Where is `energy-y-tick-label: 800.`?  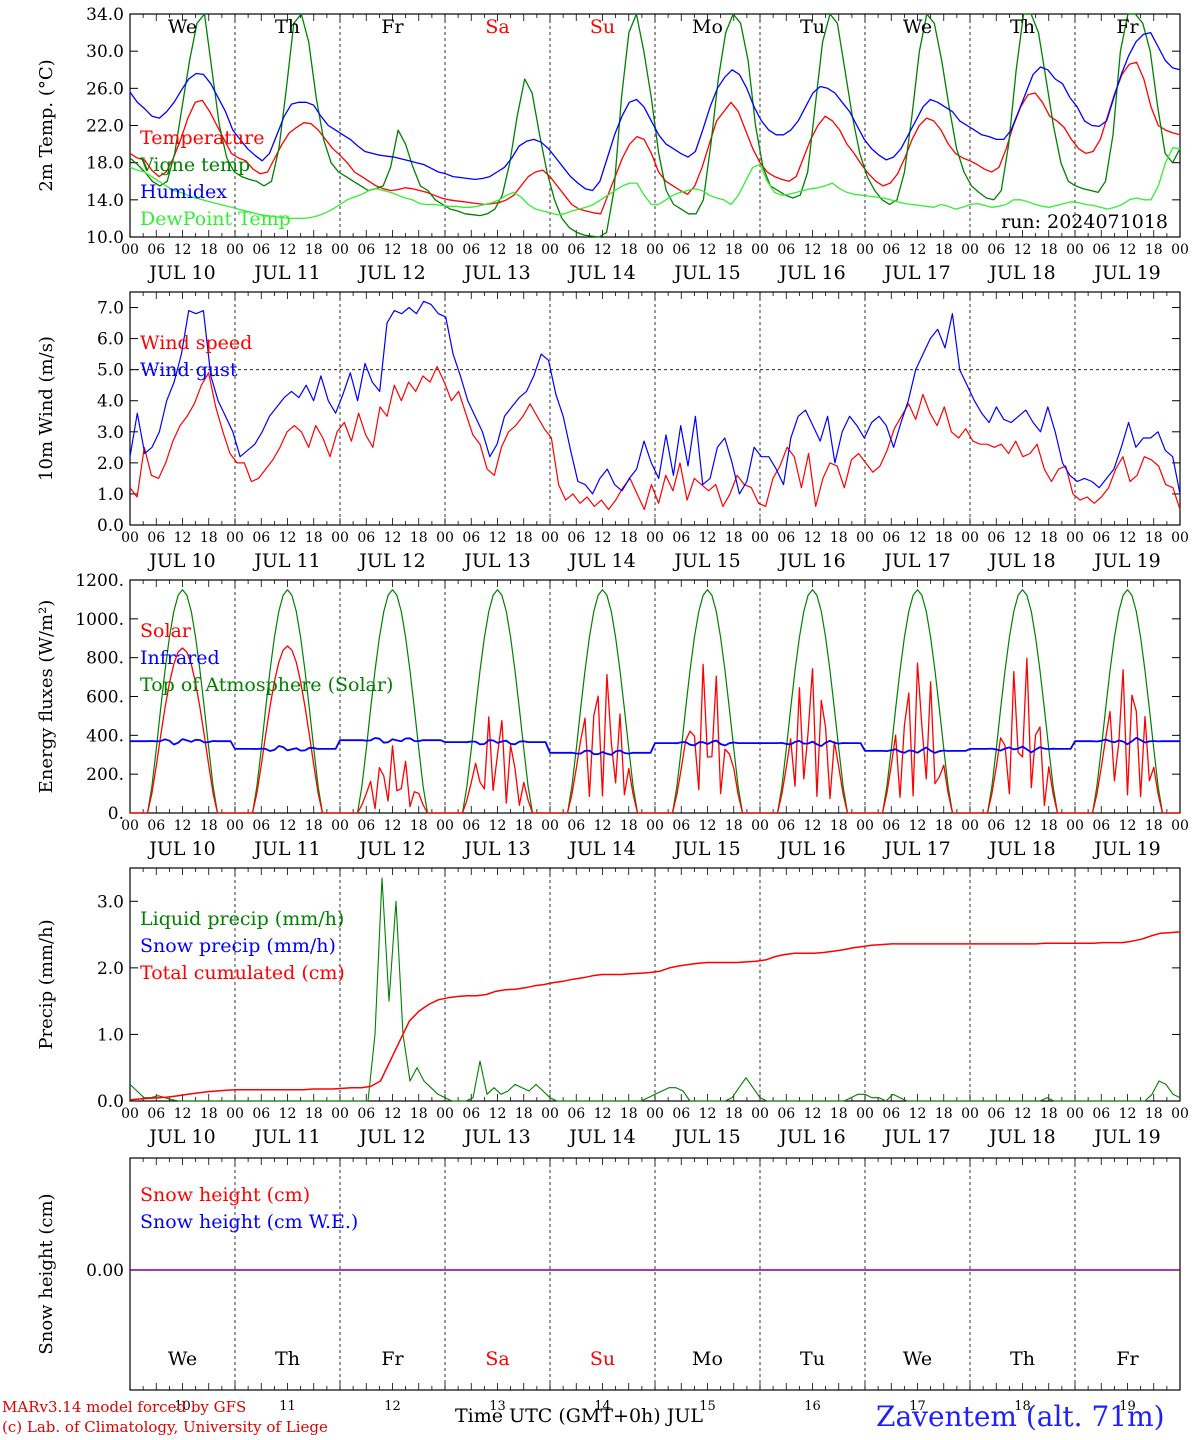 energy-y-tick-label: 800. is located at coordinates (105, 659).